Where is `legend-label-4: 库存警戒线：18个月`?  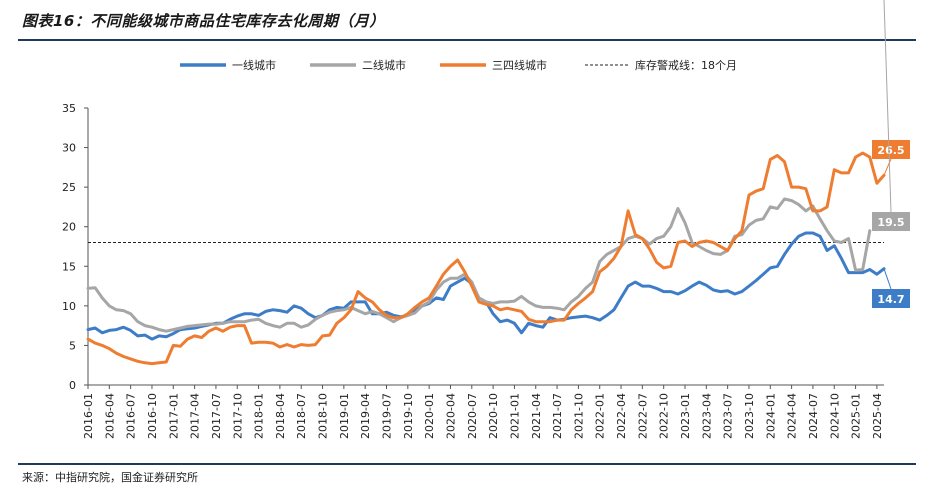 legend-label-4: 库存警戒线：18个月 is located at coordinates (686, 65).